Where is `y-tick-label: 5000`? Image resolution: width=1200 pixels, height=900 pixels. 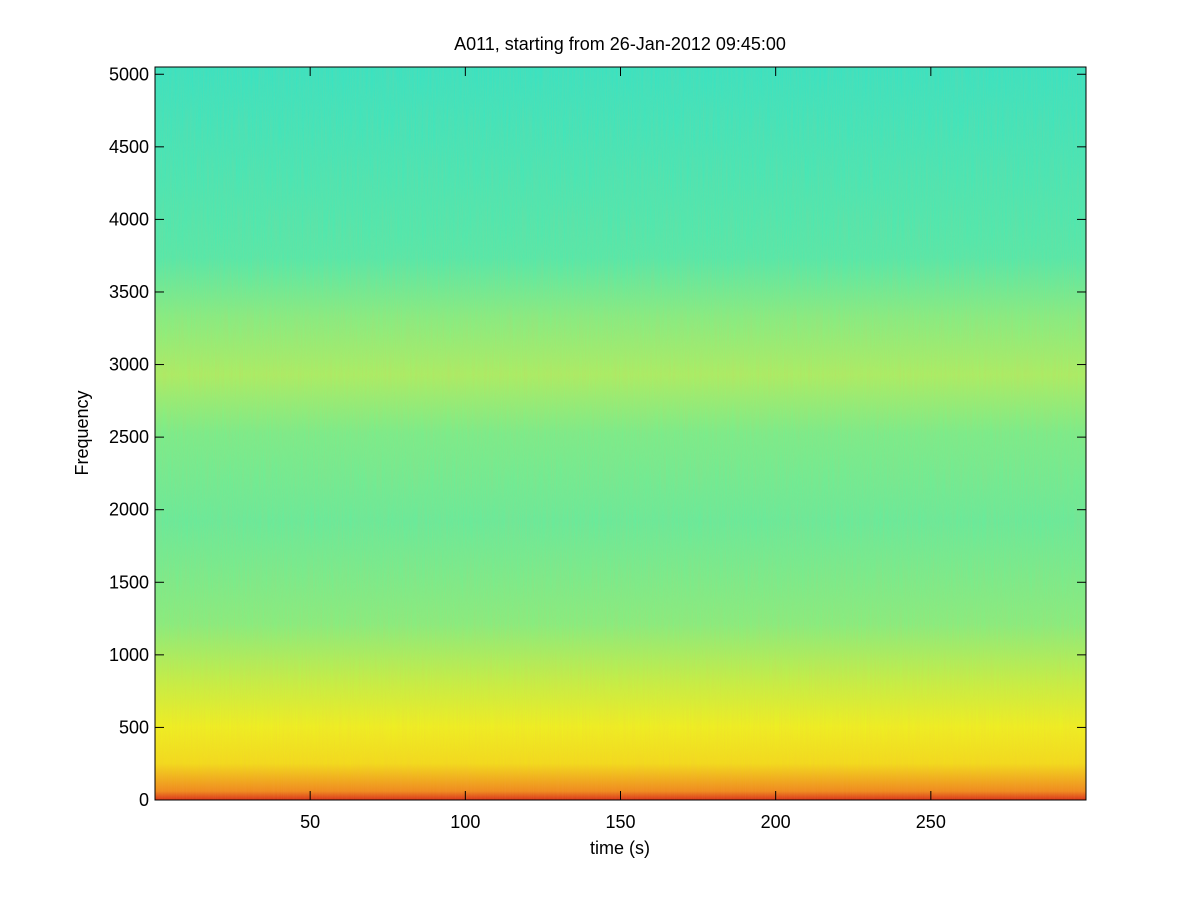 y-tick-label: 5000 is located at coordinates (129, 74).